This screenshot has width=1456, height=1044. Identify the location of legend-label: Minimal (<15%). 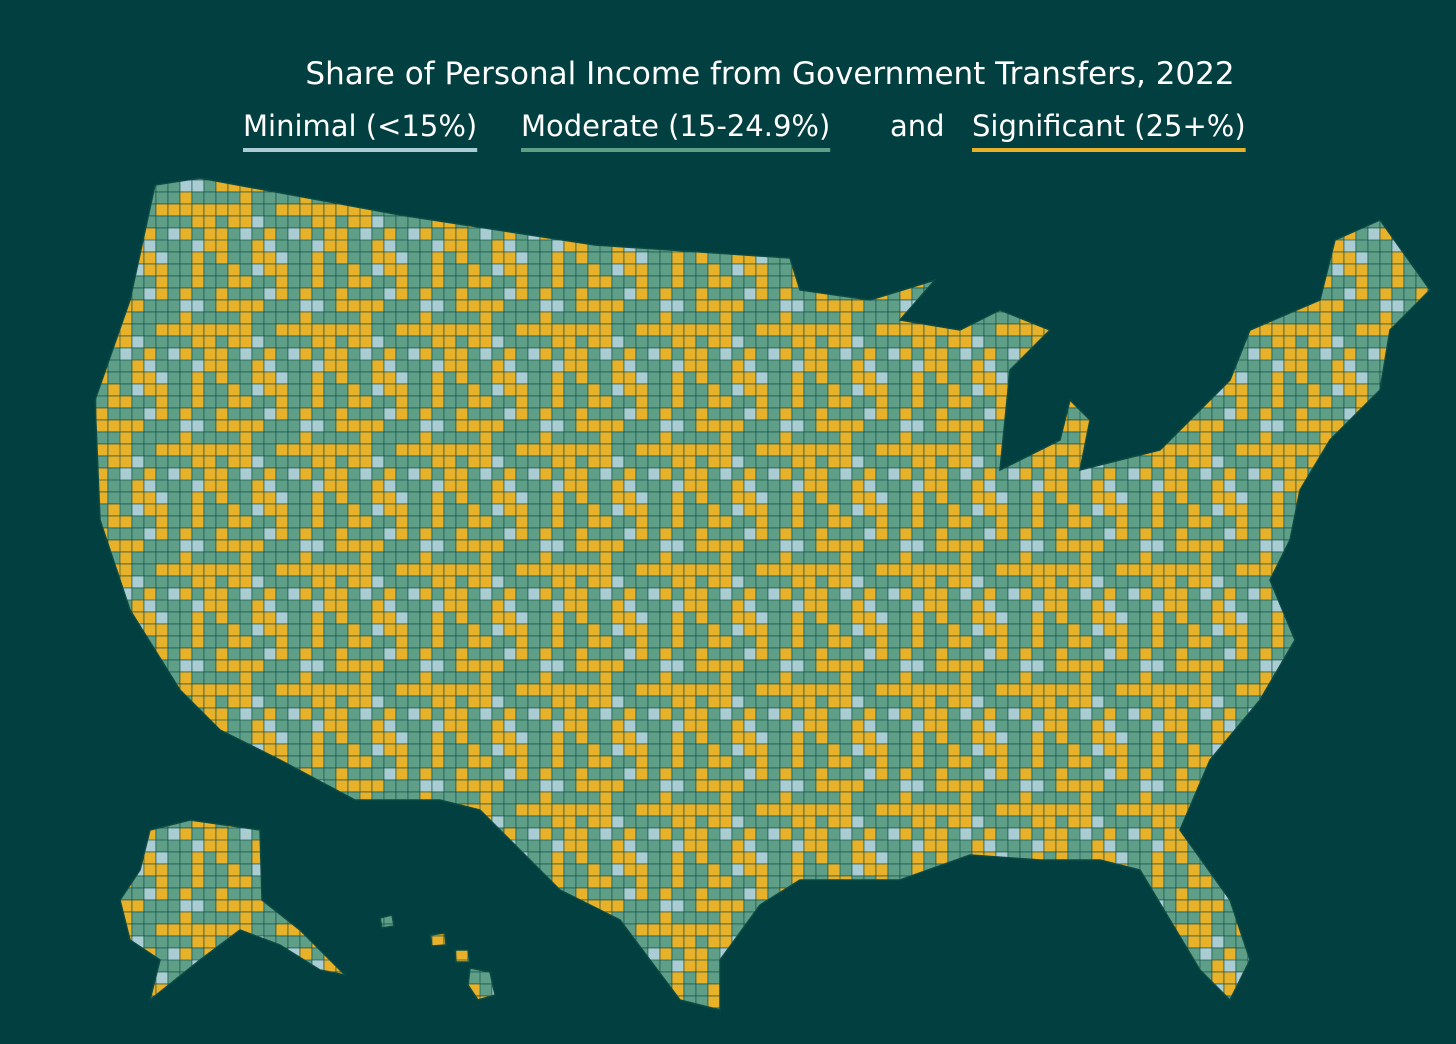
(360, 126).